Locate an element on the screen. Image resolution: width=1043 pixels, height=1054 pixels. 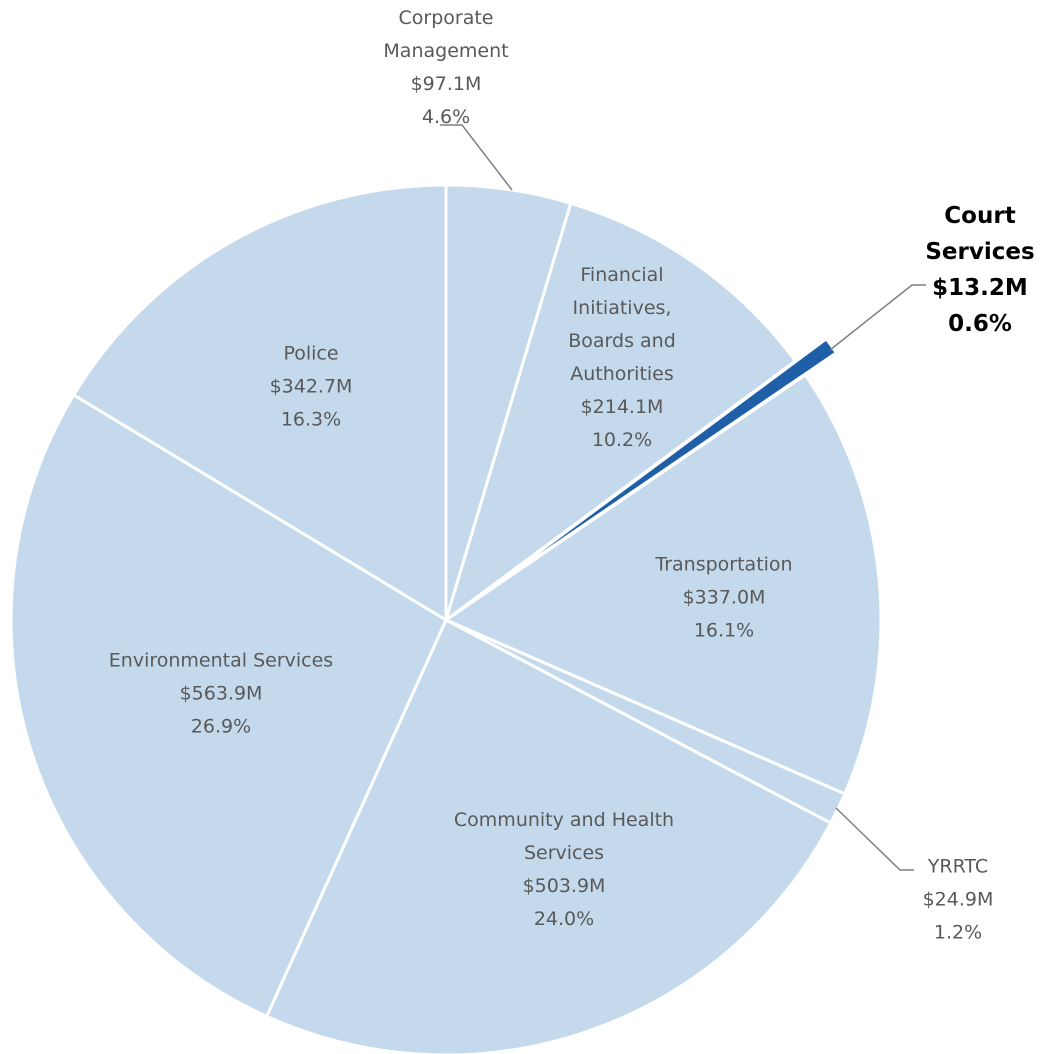
slice-label: Court Services $13.2M 0.6% is located at coordinates (976, 270).